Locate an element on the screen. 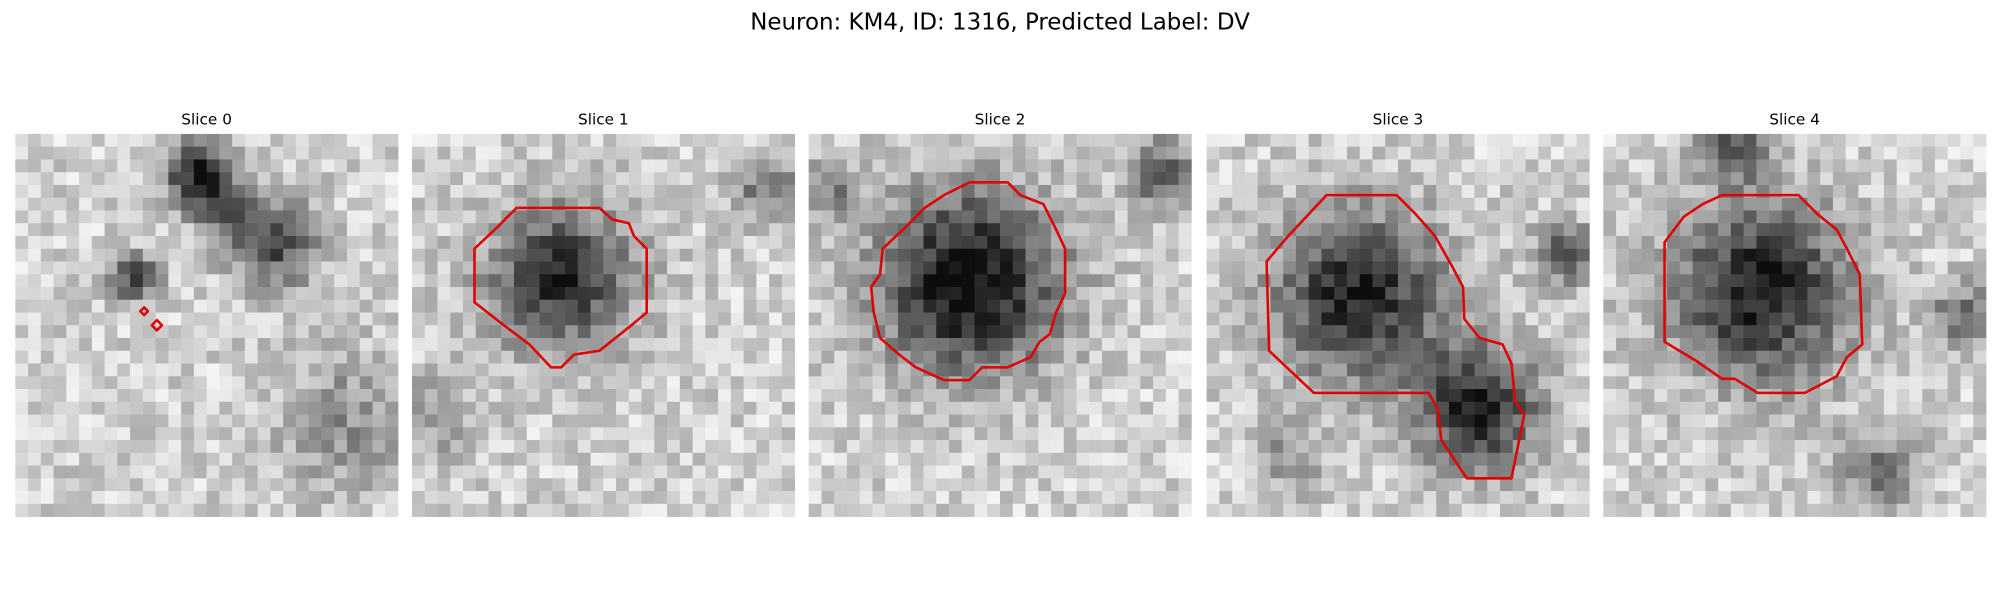  panel-title: Slice 0 is located at coordinates (206, 119).